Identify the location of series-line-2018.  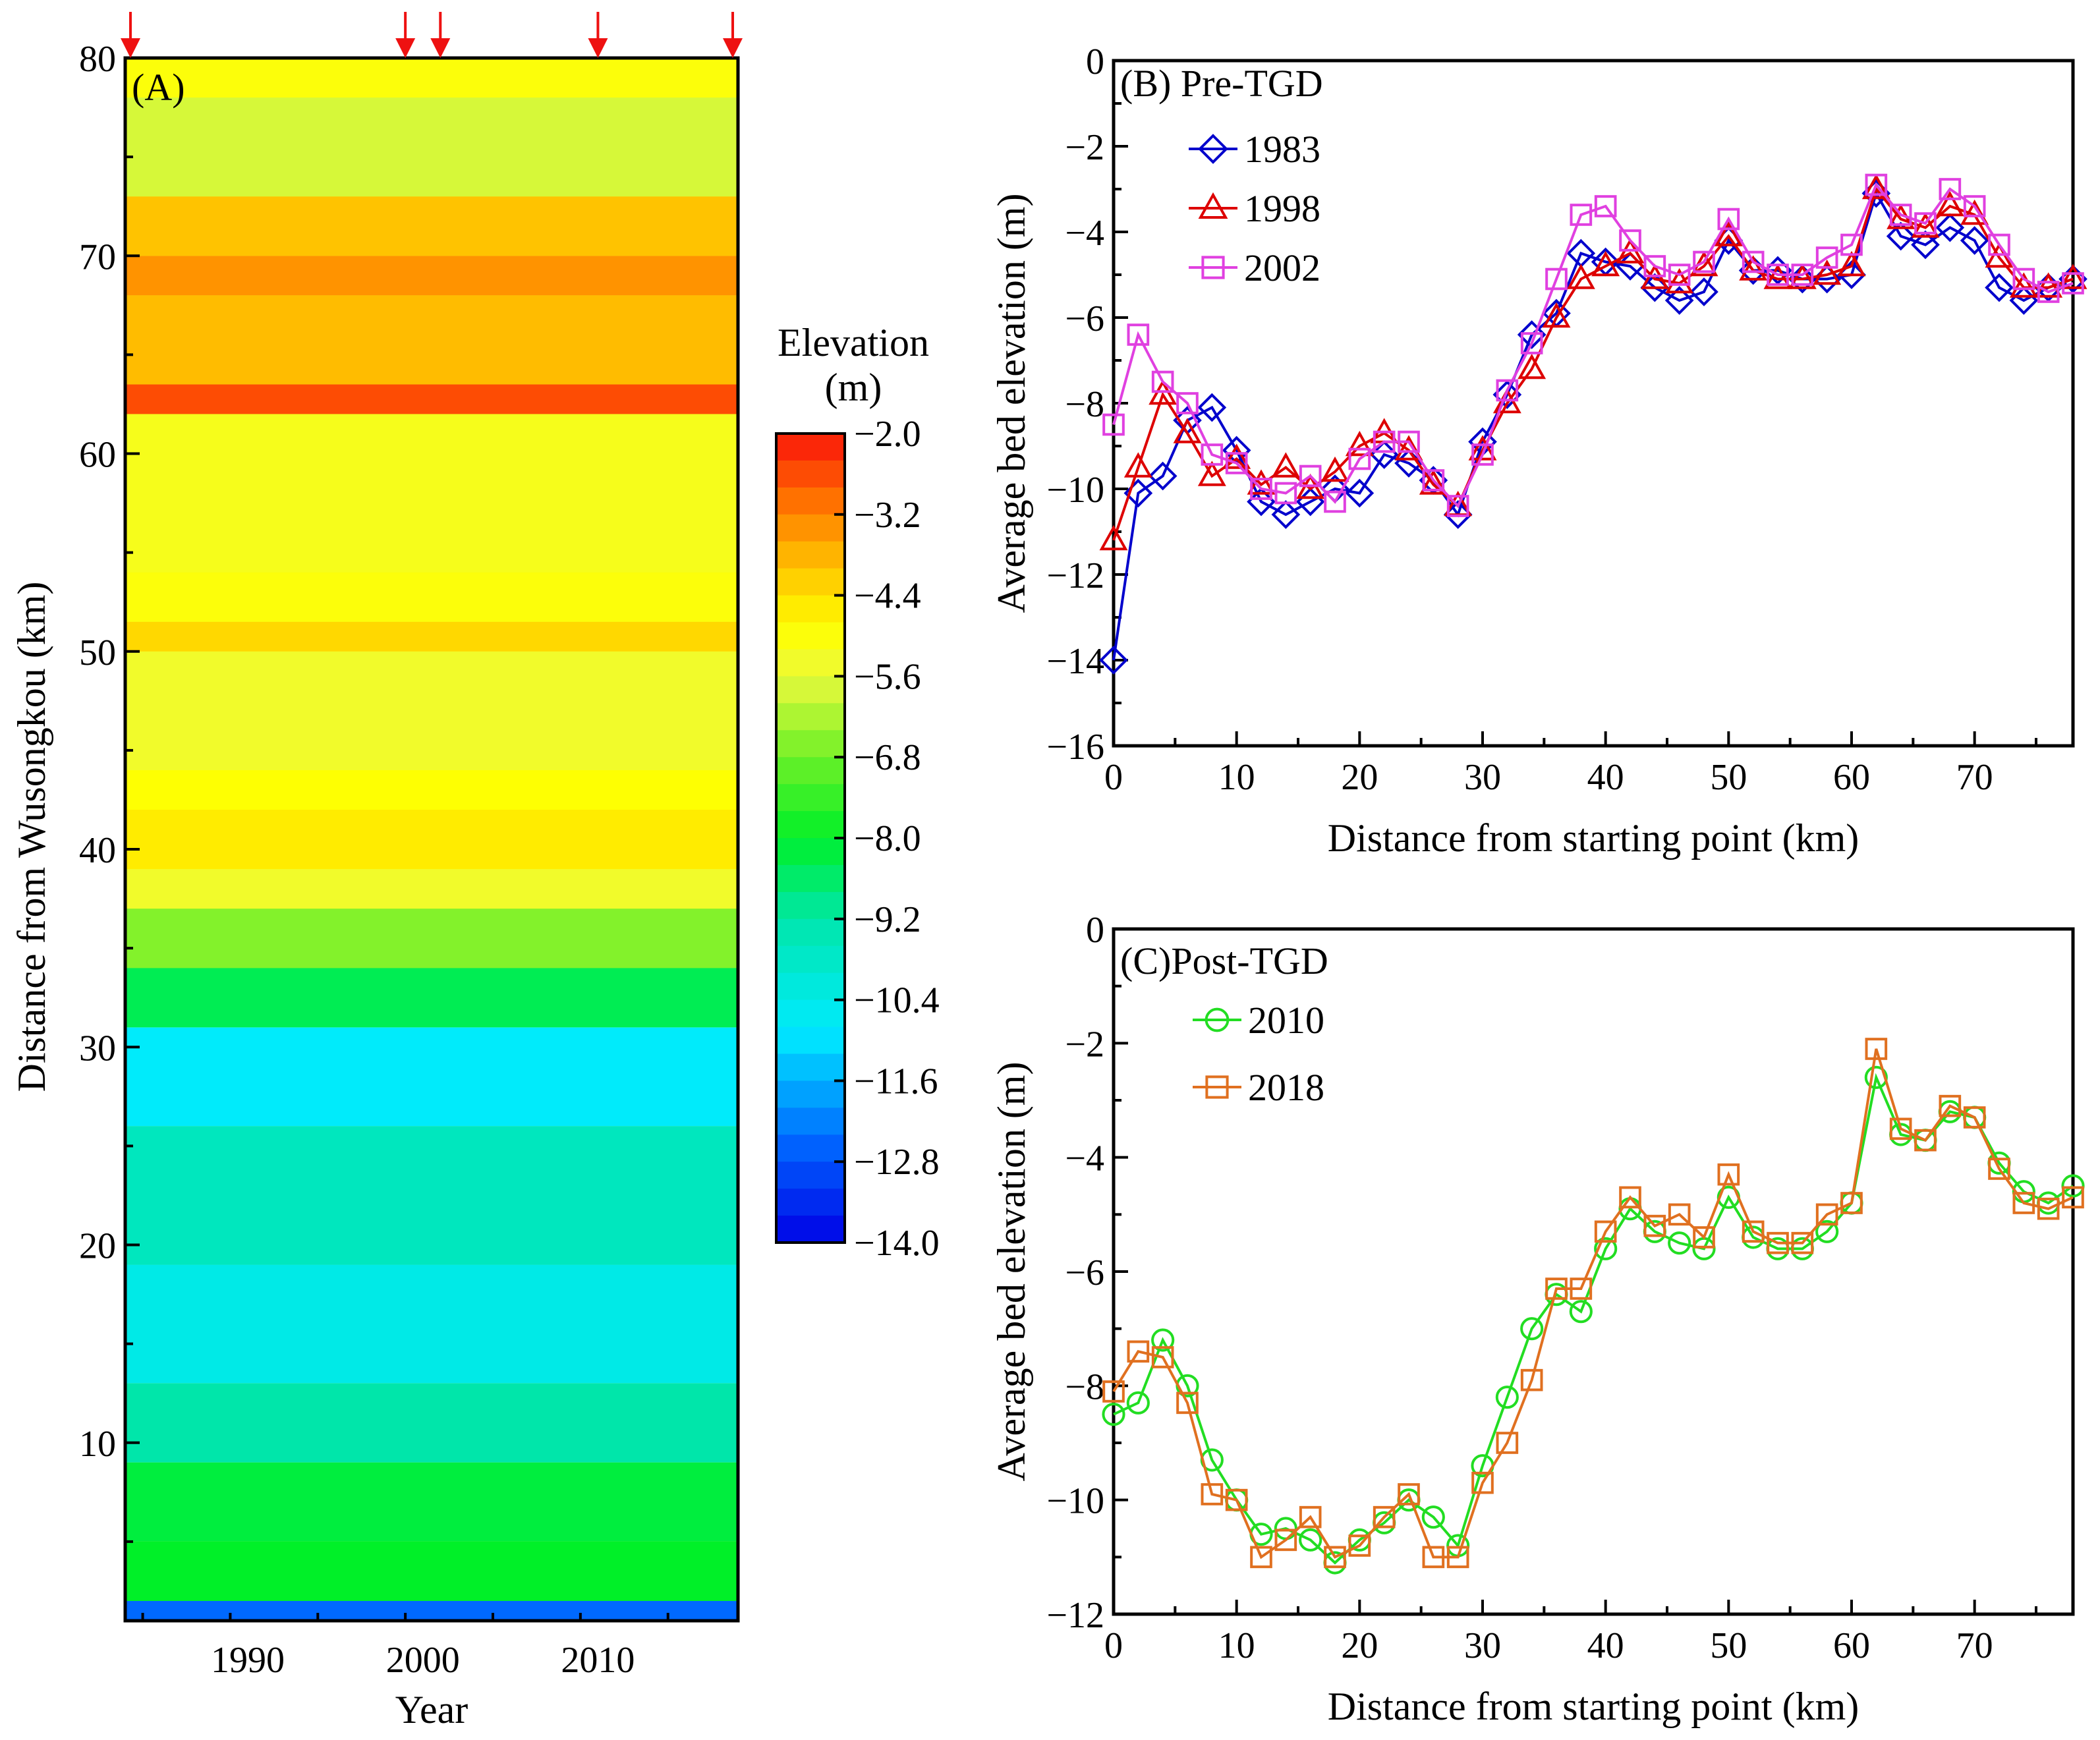
(1593, 1303).